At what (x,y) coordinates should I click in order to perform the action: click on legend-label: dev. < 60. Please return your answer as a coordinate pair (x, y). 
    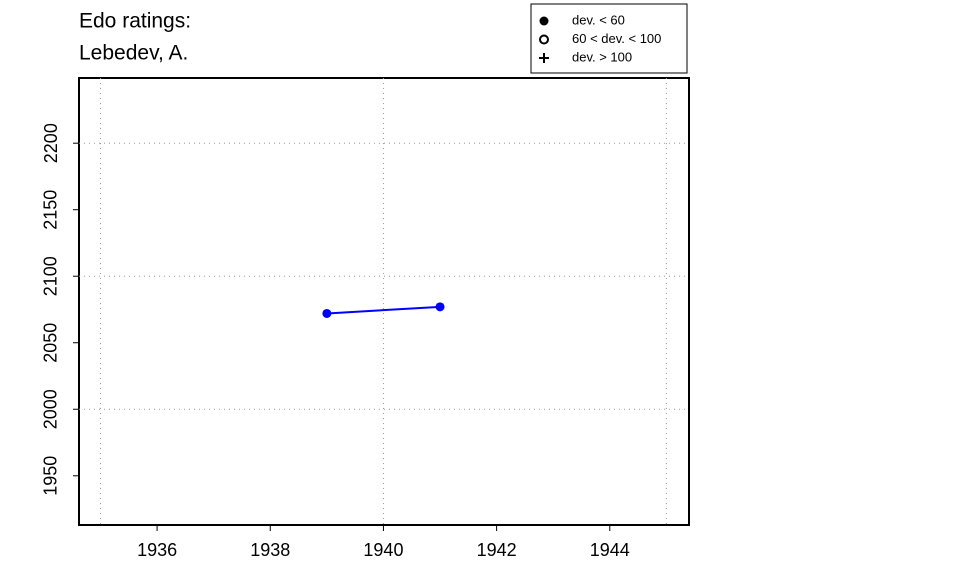
    Looking at the image, I should click on (598, 19).